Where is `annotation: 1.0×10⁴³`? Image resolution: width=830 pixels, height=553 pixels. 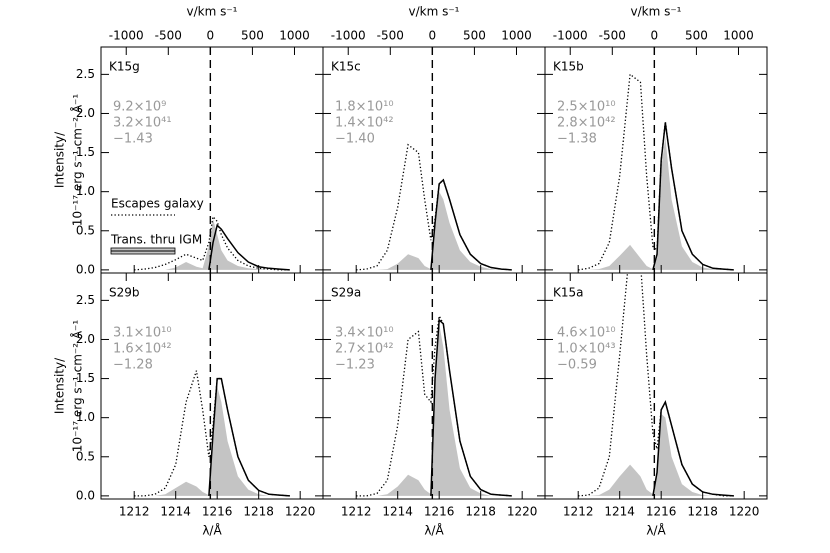
annotation: 1.0×10⁴³ is located at coordinates (586, 349).